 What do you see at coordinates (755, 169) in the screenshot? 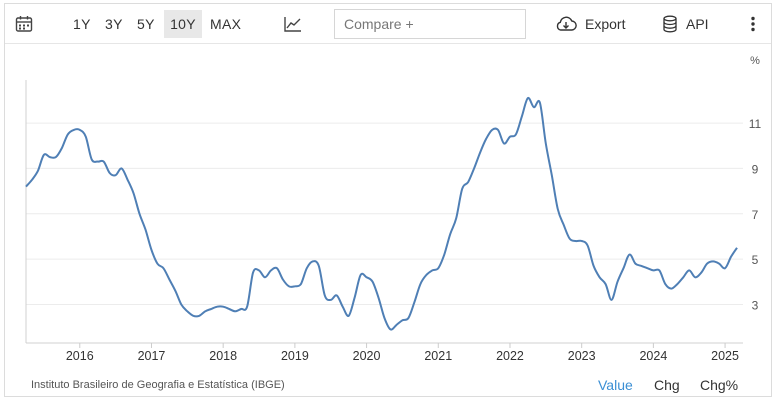
I see `y-tick-label: 9` at bounding box center [755, 169].